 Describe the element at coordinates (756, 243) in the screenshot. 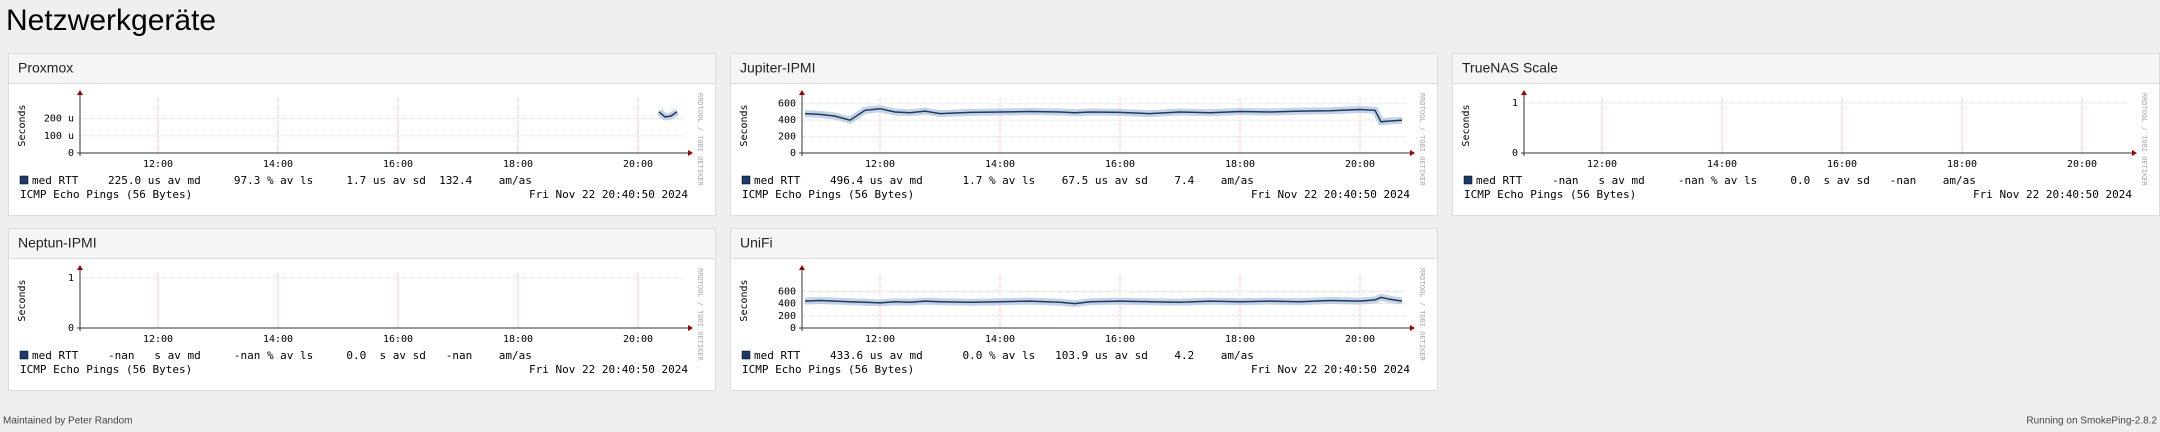

I see `panel-title: UniFi` at that location.